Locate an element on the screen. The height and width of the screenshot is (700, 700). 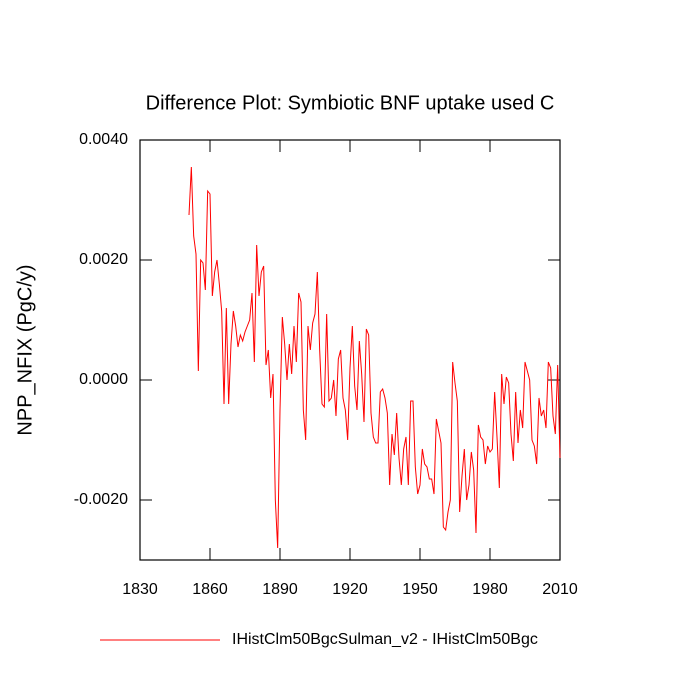
x-tick-label: 1830 is located at coordinates (140, 589).